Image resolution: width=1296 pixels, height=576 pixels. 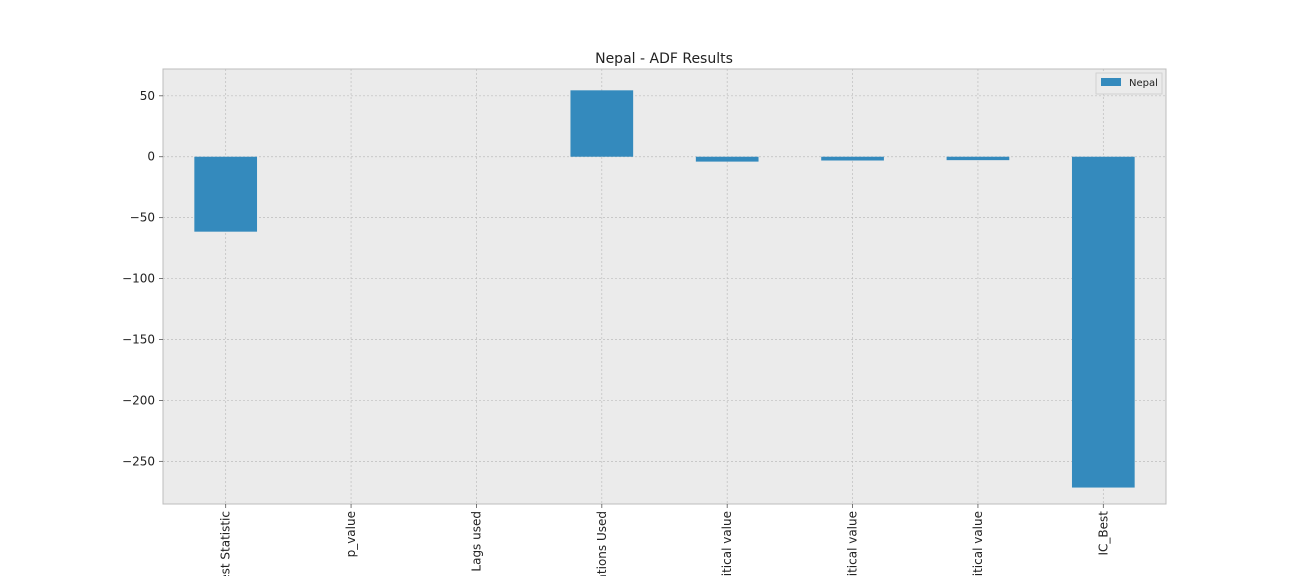 What do you see at coordinates (138, 340) in the screenshot?
I see `y-tick-label: −150` at bounding box center [138, 340].